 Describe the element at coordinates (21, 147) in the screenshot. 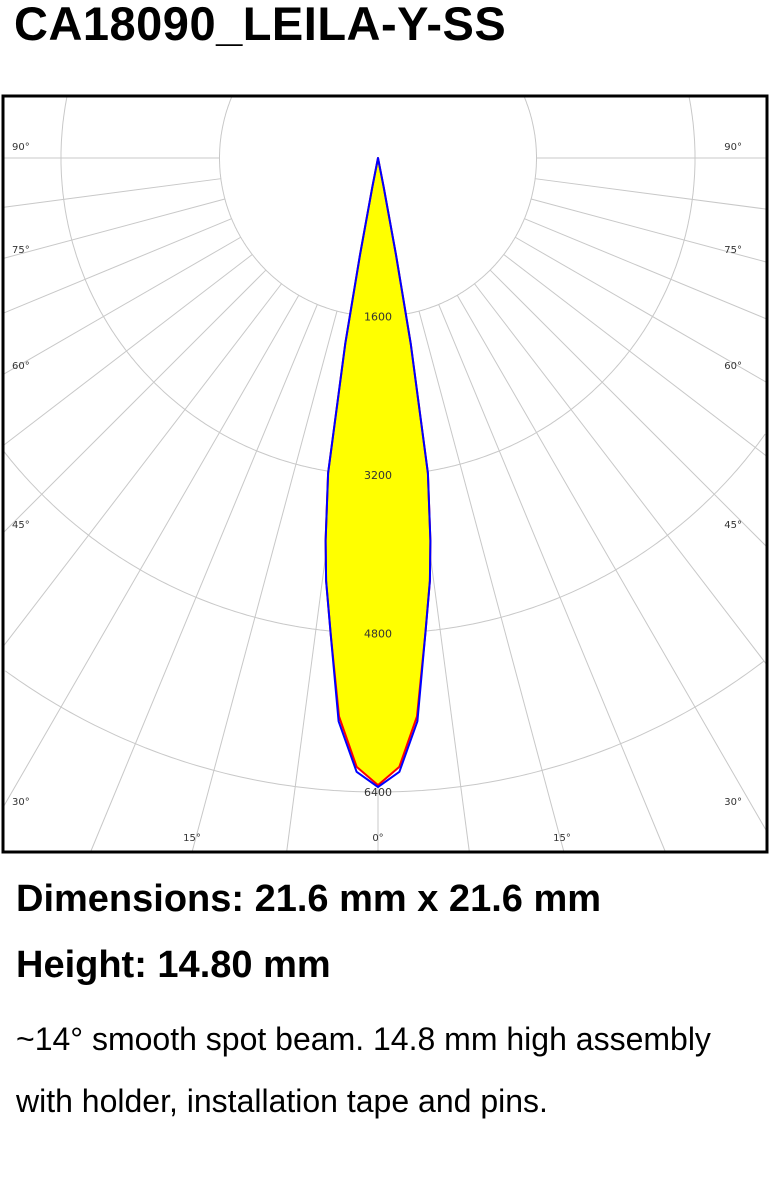

I see `angle-label-left: 90°` at that location.